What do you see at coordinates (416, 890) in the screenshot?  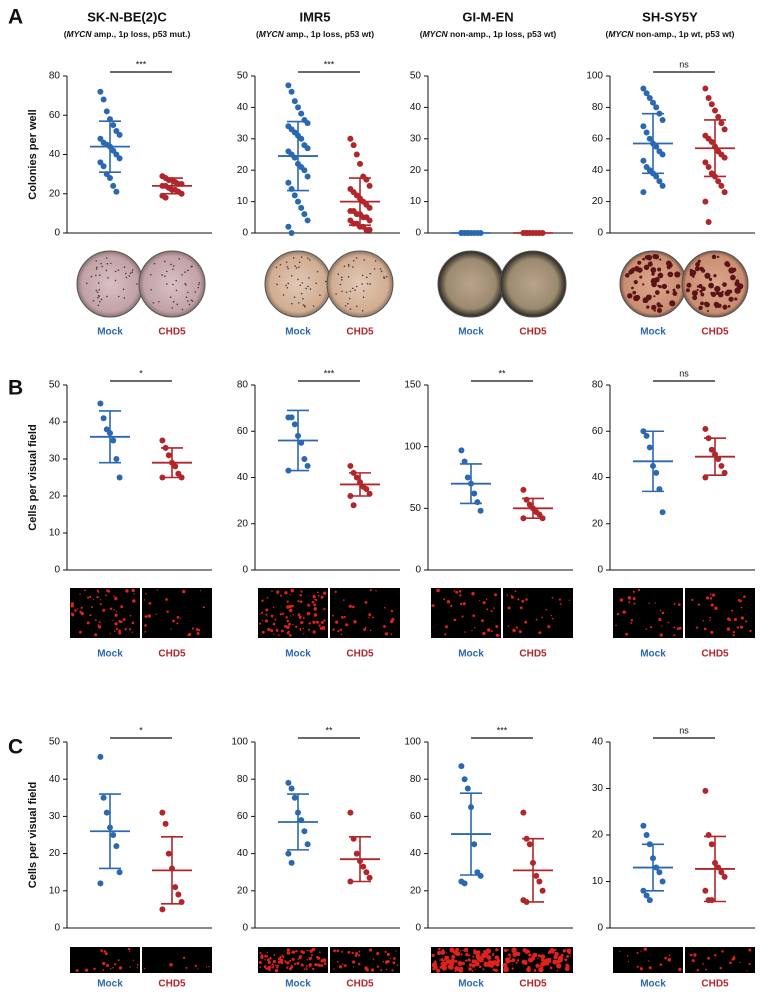 I see `y-tick-label: 20` at bounding box center [416, 890].